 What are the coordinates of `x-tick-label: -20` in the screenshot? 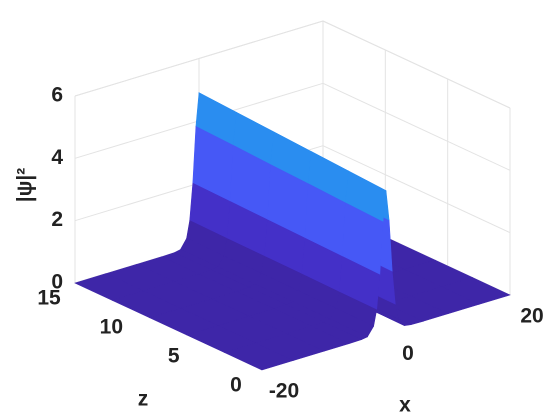 It's located at (284, 391).